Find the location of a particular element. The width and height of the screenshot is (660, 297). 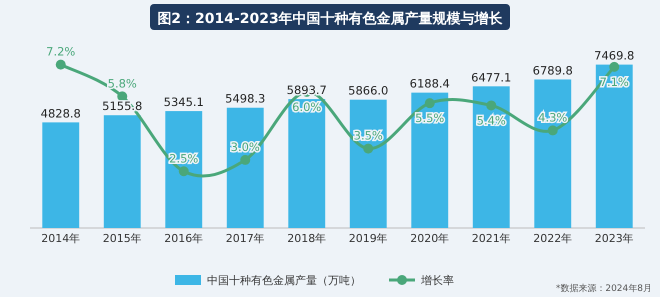

x-tick-label: 2019年 is located at coordinates (368, 238).